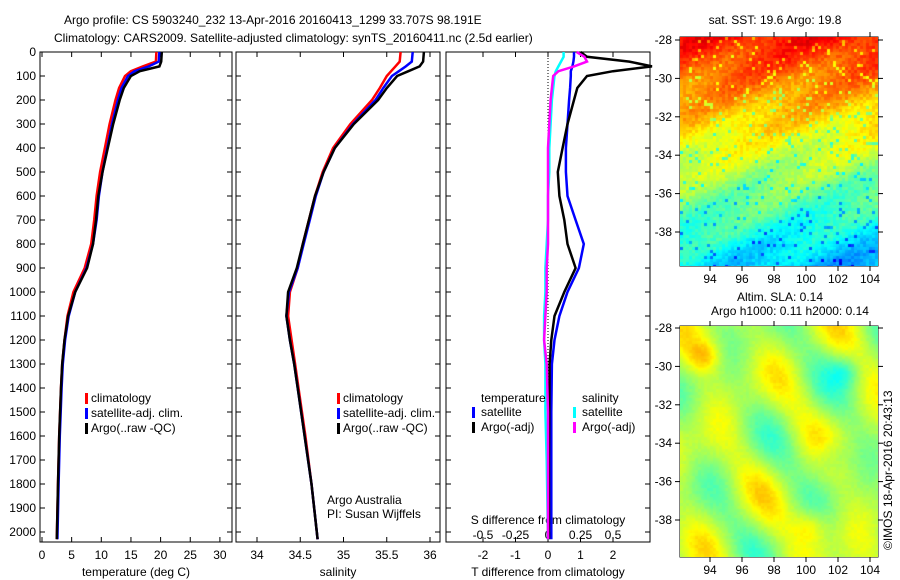 The width and height of the screenshot is (900, 580). I want to click on lon-tick-label: 98, so click(774, 570).